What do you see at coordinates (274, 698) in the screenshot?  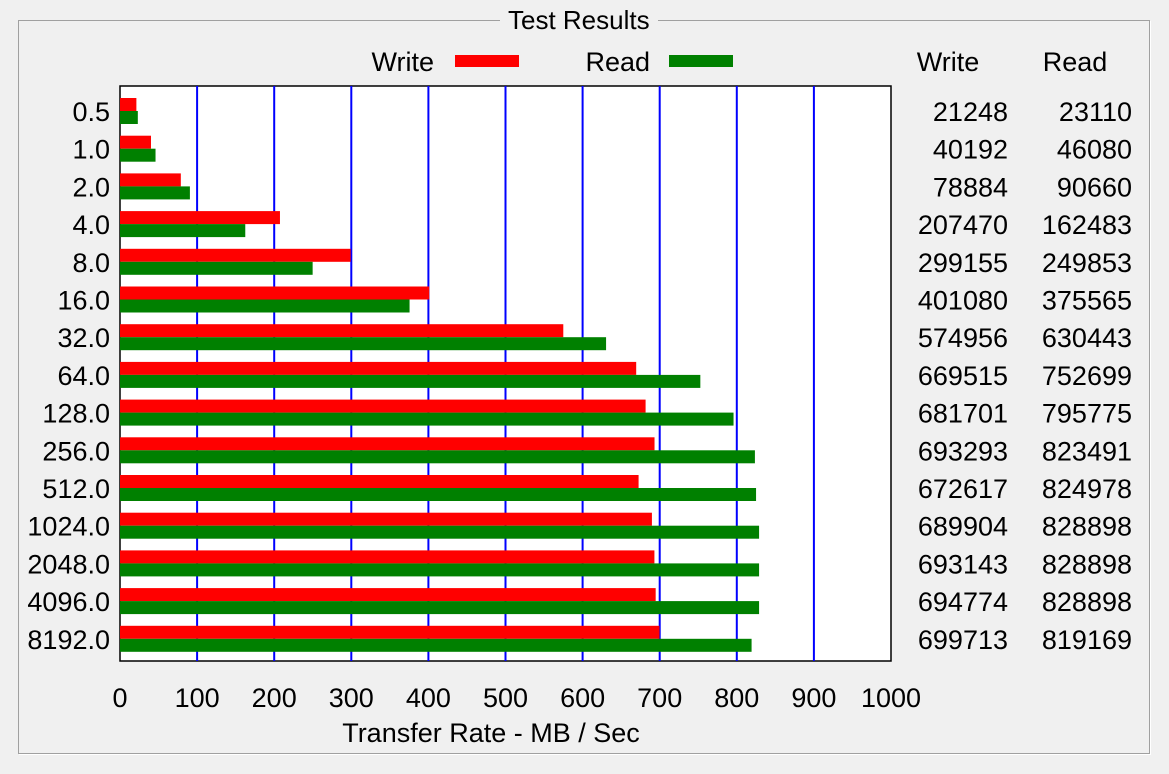 I see `x-tick-label: 200` at bounding box center [274, 698].